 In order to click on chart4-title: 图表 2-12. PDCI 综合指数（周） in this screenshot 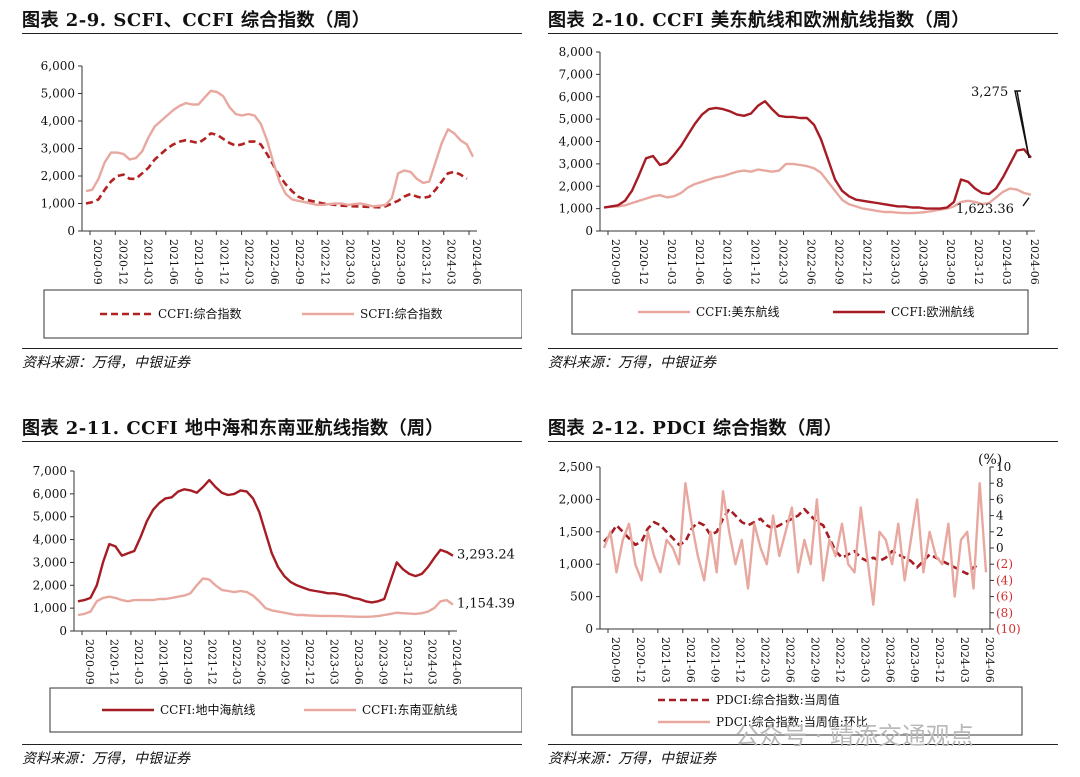, I will do `click(695, 428)`.